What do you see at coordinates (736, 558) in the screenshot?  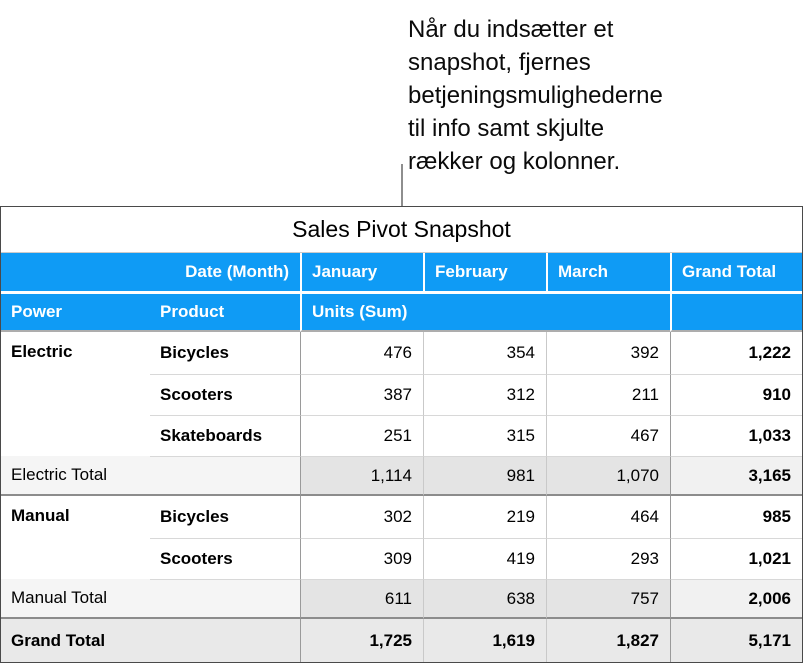 I see `row-total-cell: 1,021` at bounding box center [736, 558].